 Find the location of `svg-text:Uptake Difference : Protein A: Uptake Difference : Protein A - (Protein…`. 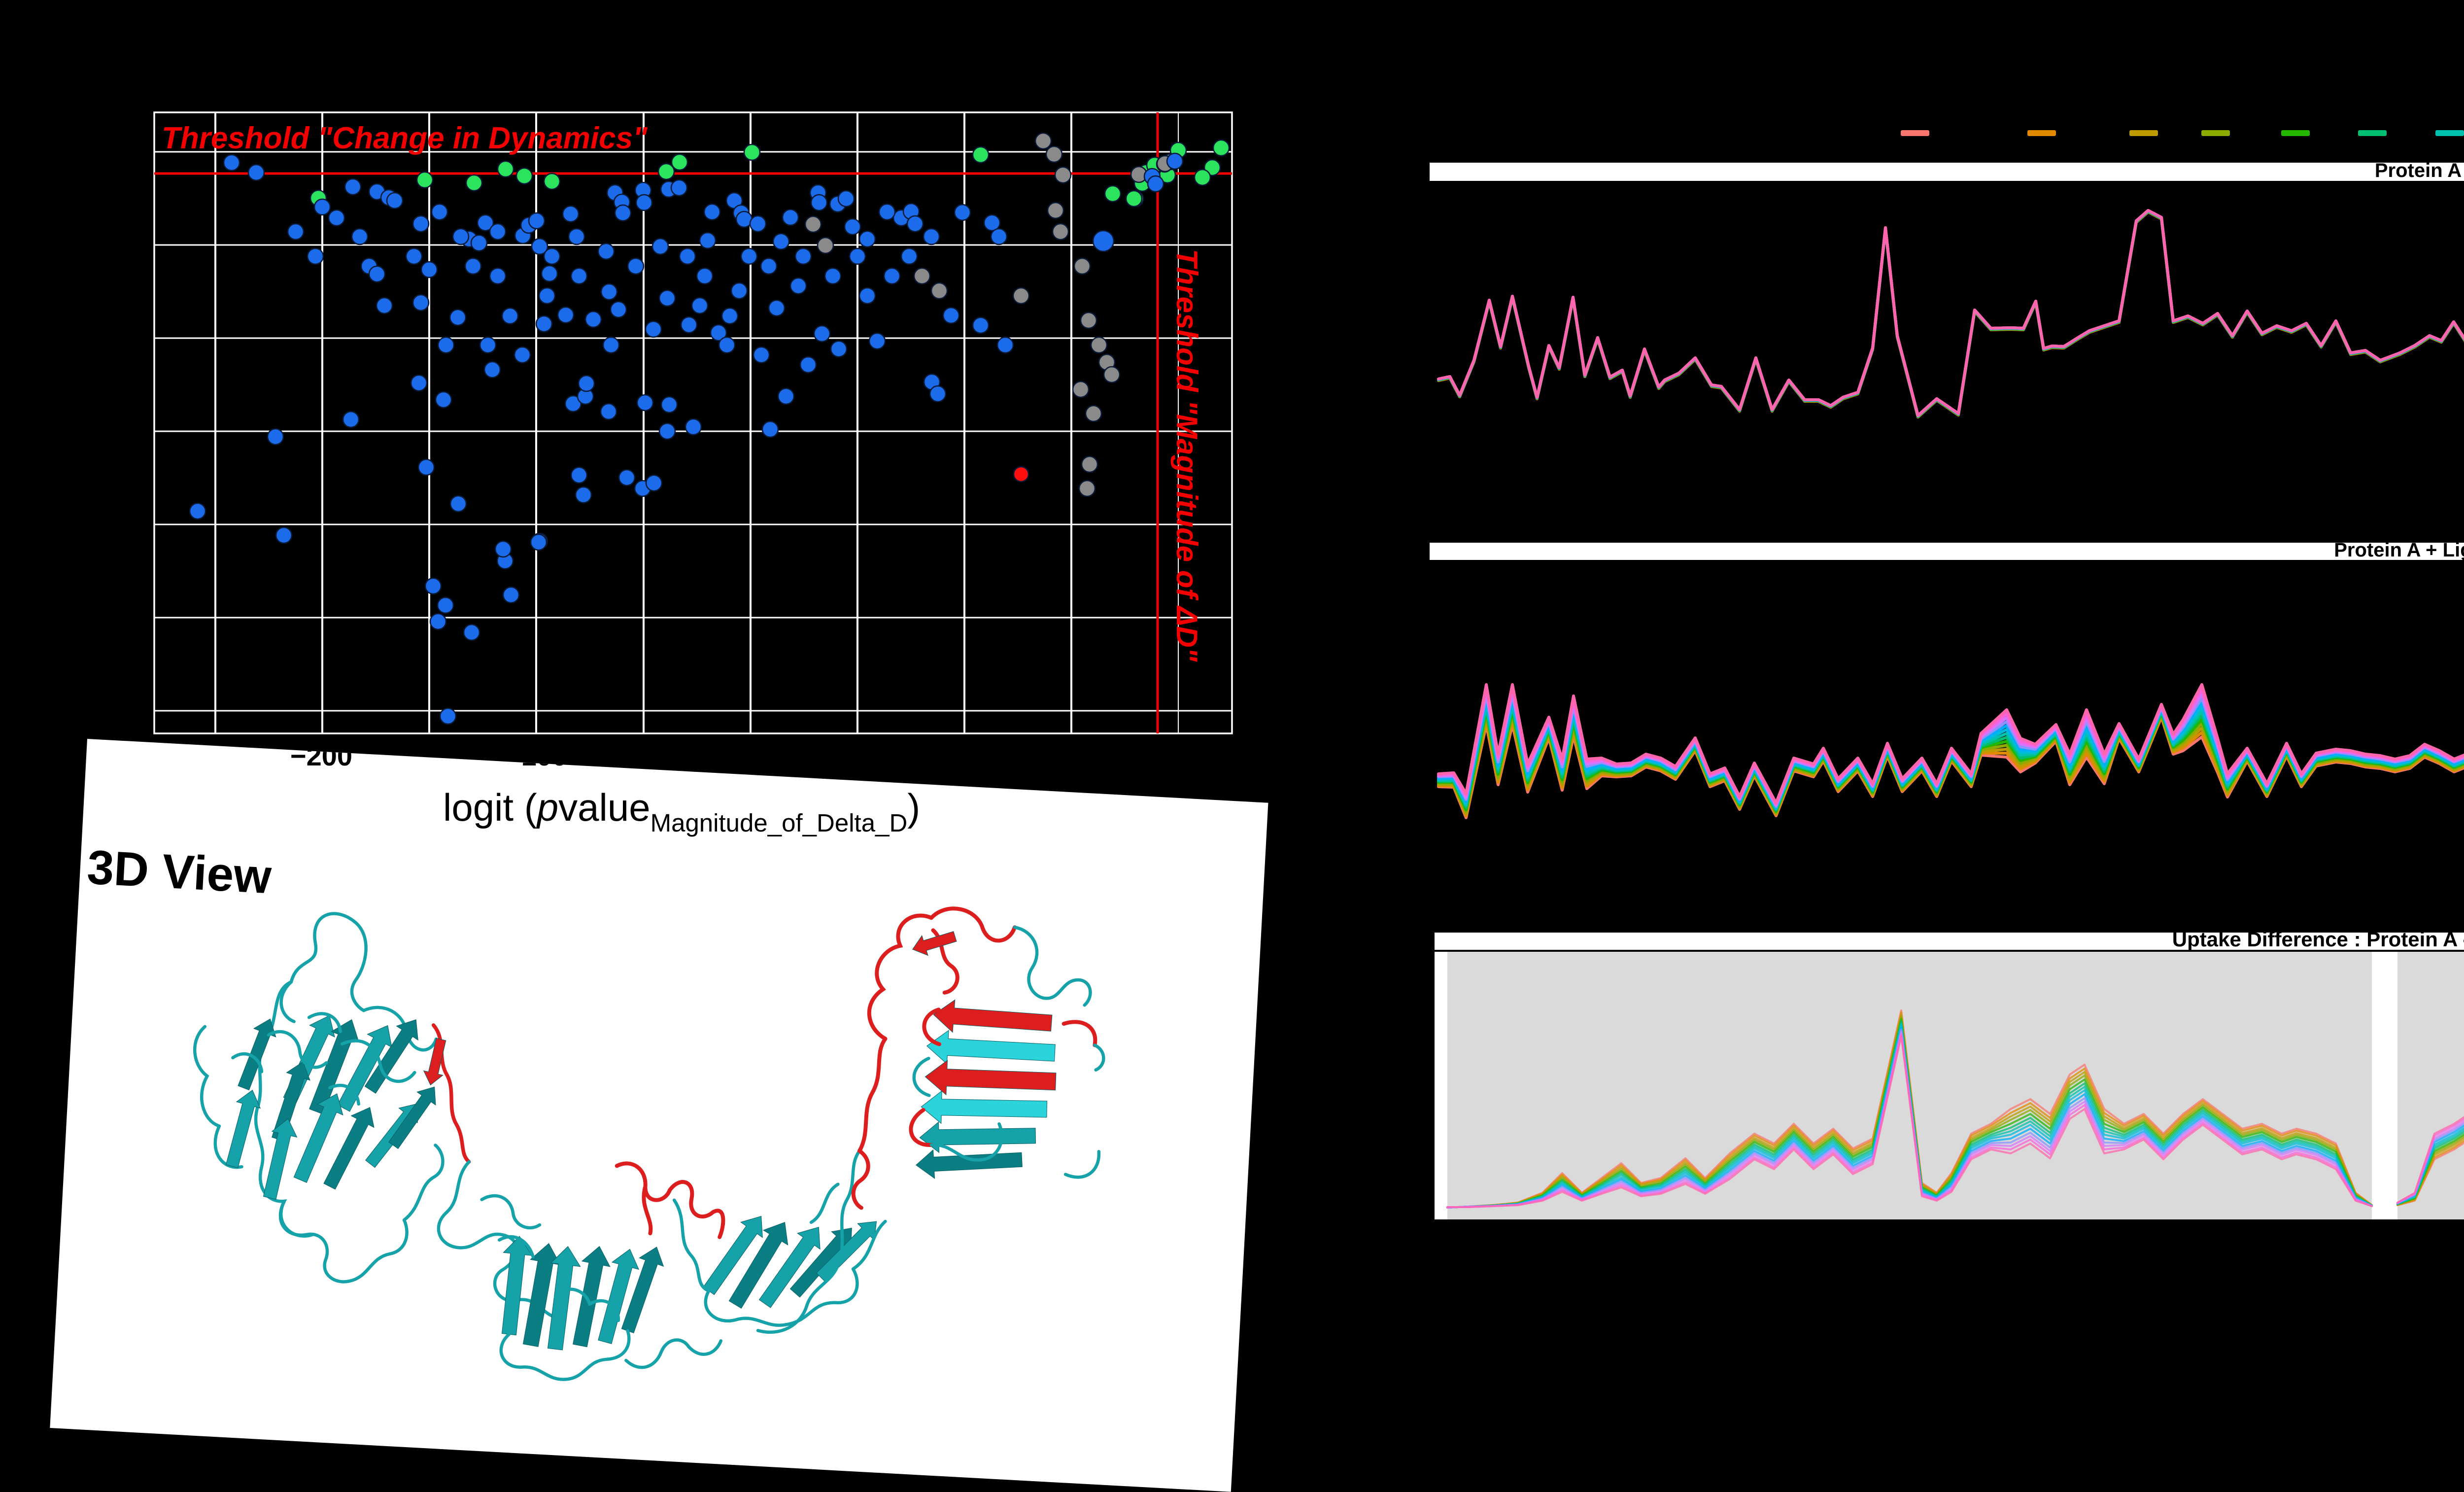

svg-text:Uptake Difference : Protein A: Uptake Difference : Protein A - (Protein… is located at coordinates (2318, 940).